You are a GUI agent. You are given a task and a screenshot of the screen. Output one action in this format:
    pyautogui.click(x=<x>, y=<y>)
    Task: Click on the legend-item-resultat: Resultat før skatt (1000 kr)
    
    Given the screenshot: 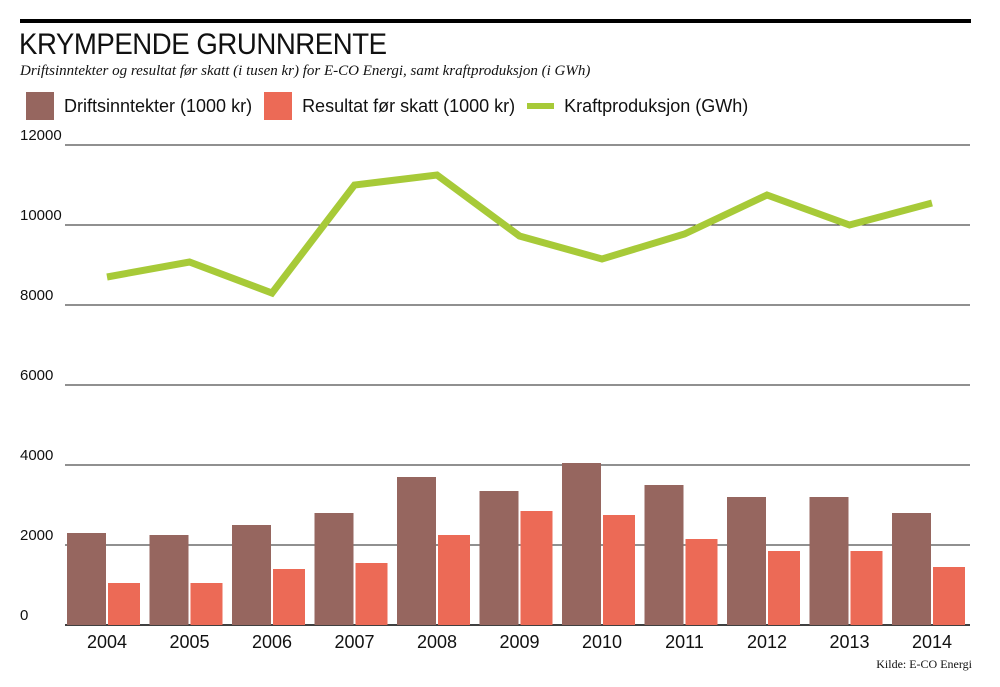 What is the action you would take?
    pyautogui.click(x=389, y=106)
    